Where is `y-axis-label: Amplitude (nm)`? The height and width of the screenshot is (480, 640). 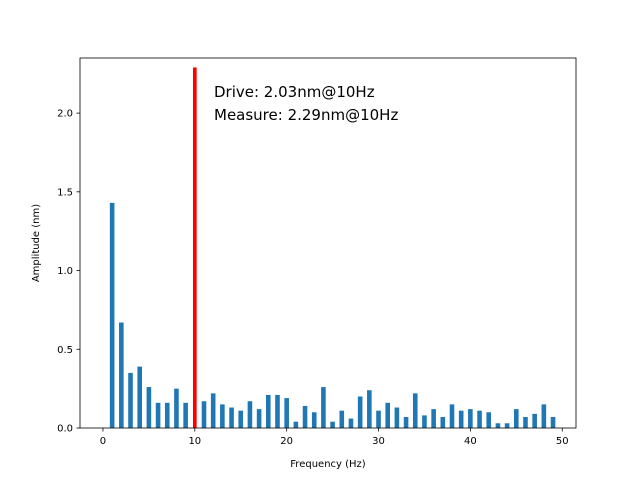
y-axis-label: Amplitude (nm) is located at coordinates (36, 243).